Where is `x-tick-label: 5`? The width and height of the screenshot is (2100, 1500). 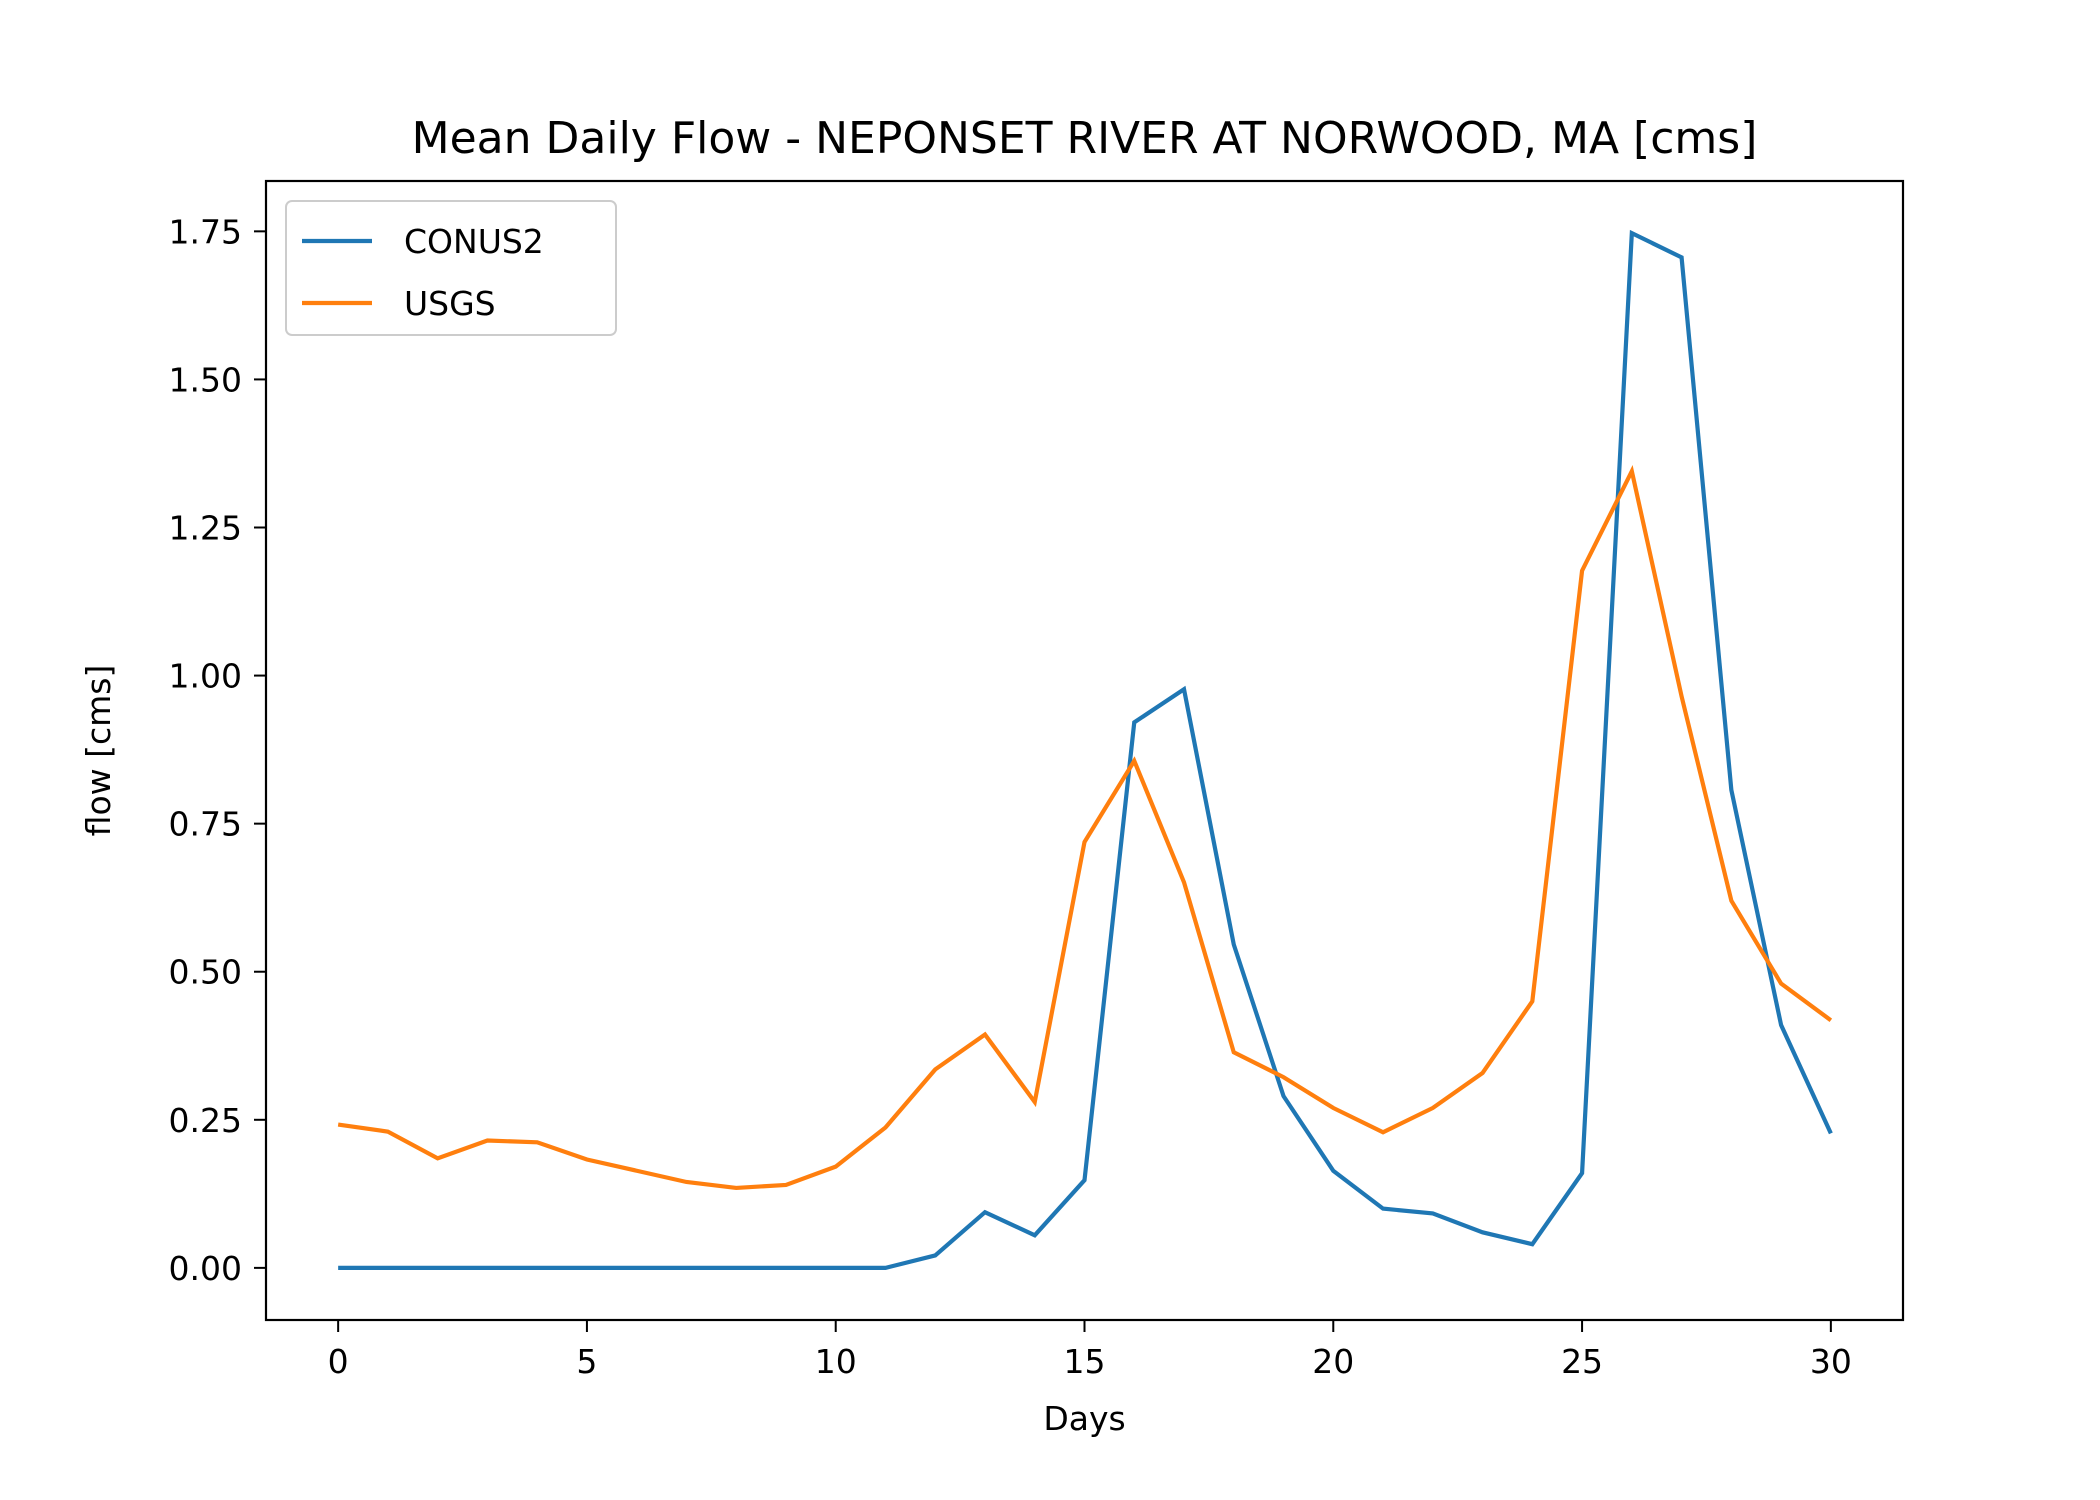 x-tick-label: 5 is located at coordinates (586, 1361).